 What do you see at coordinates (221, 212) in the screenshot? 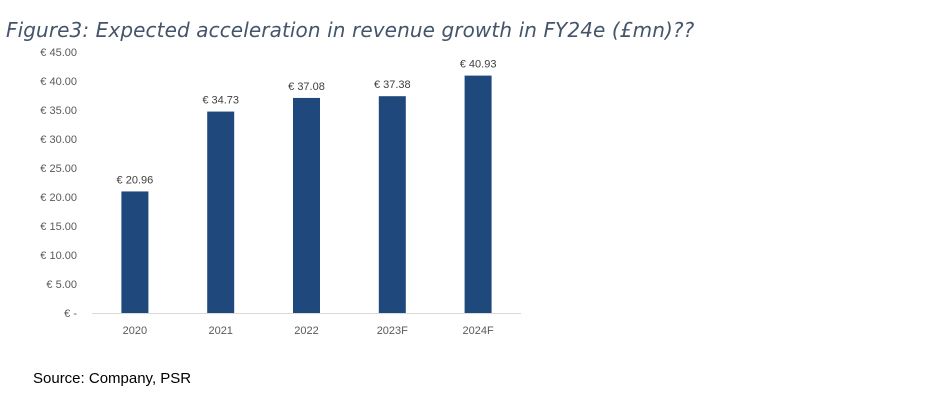
I see `bar-2021` at bounding box center [221, 212].